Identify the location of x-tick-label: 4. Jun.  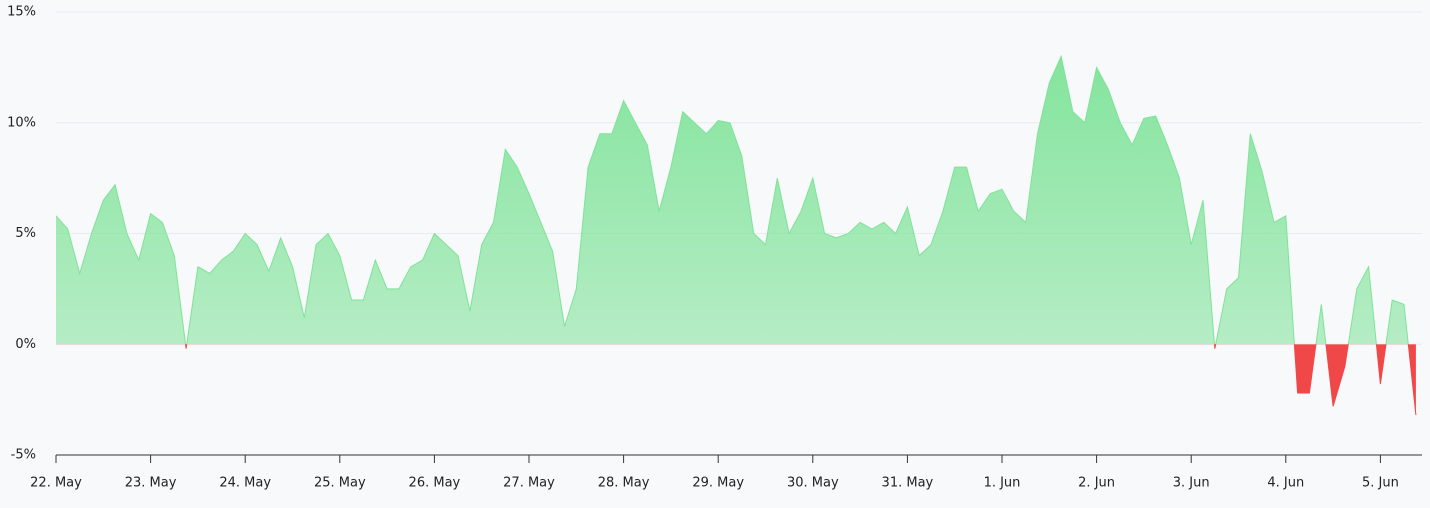
(1285, 483).